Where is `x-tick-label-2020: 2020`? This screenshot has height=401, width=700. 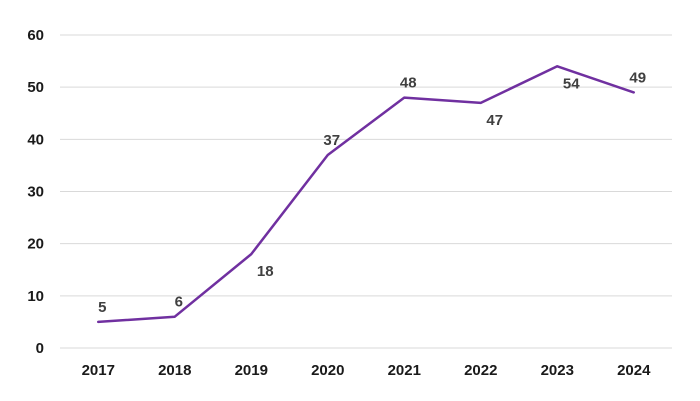
x-tick-label-2020: 2020 is located at coordinates (327, 370).